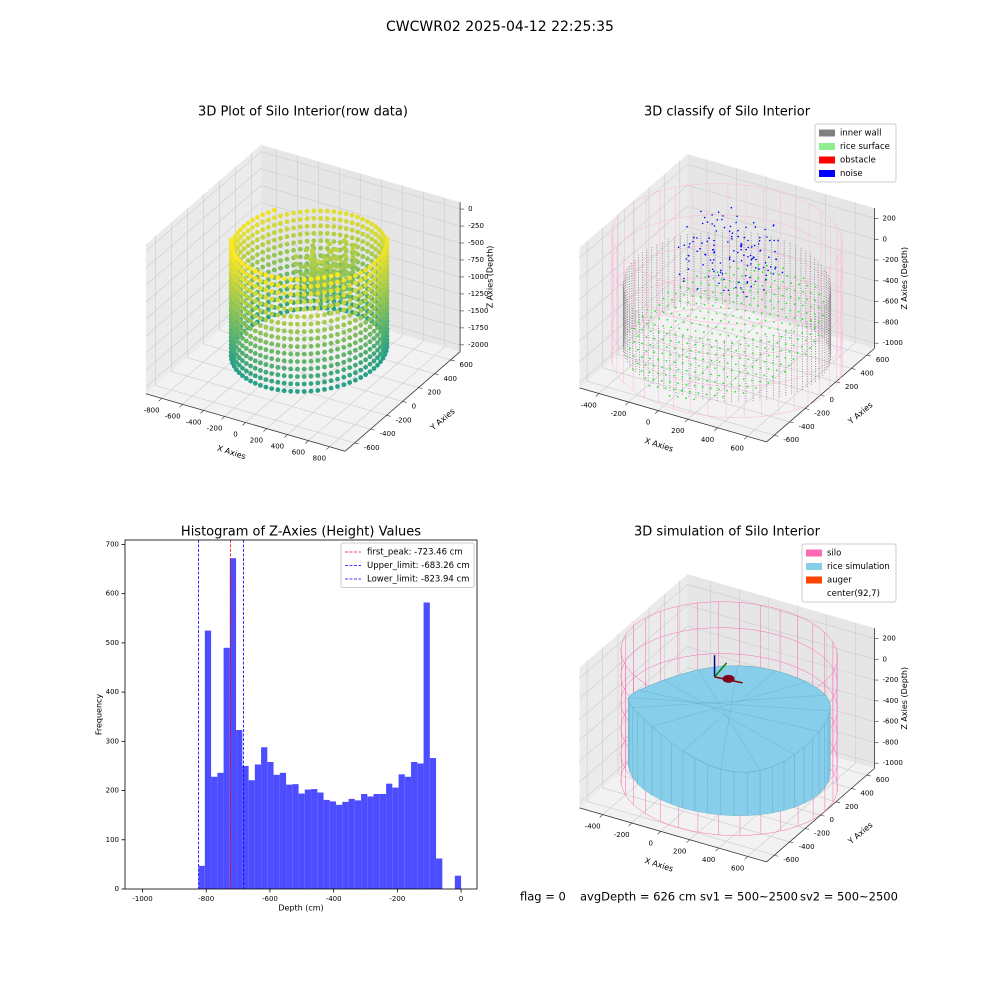  Describe the element at coordinates (729, 717) in the screenshot. I see `rice-mesh` at that location.